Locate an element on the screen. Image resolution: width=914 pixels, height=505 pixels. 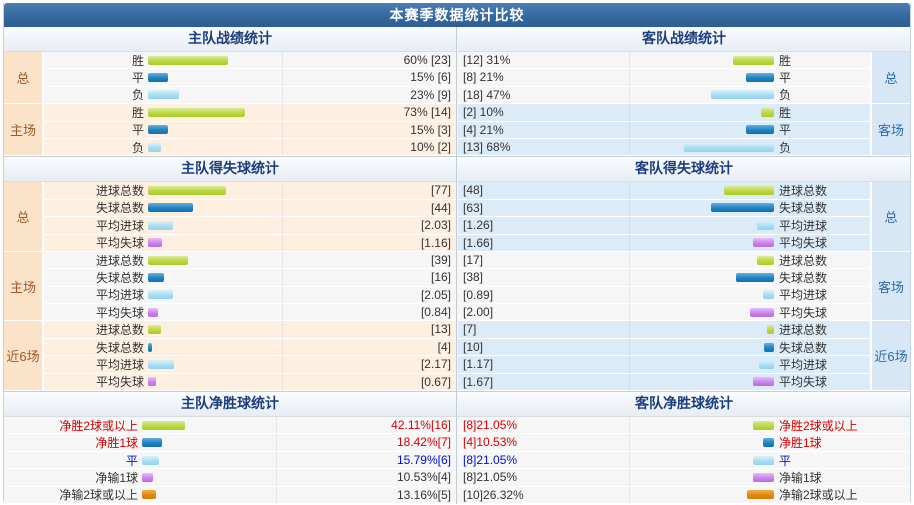
stat-row: [63] 失球总数 is located at coordinates (664, 208).